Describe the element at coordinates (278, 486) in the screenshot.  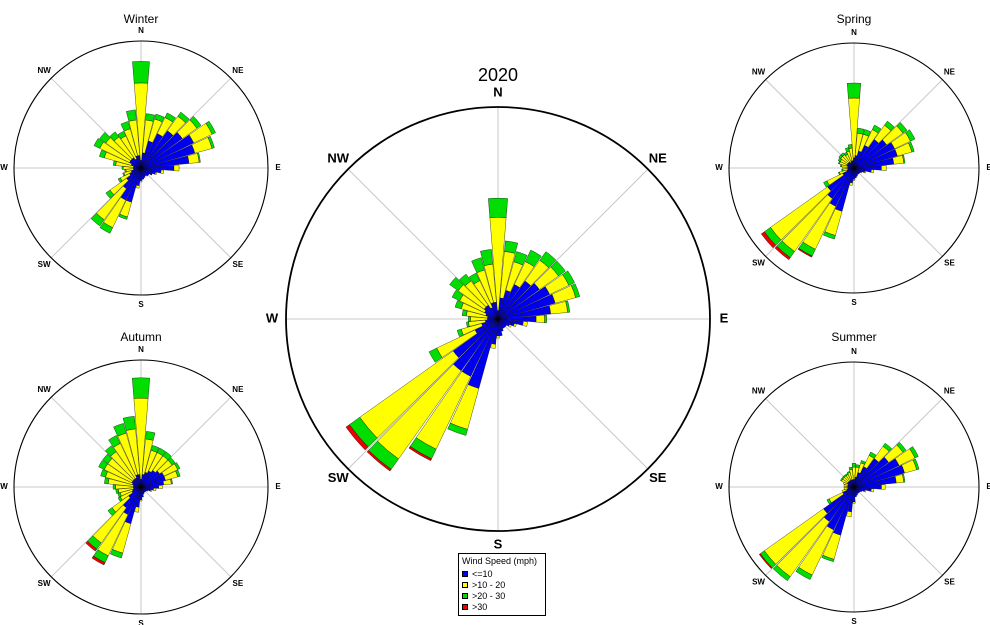
I see `dir-label-autumn-e: E` at that location.